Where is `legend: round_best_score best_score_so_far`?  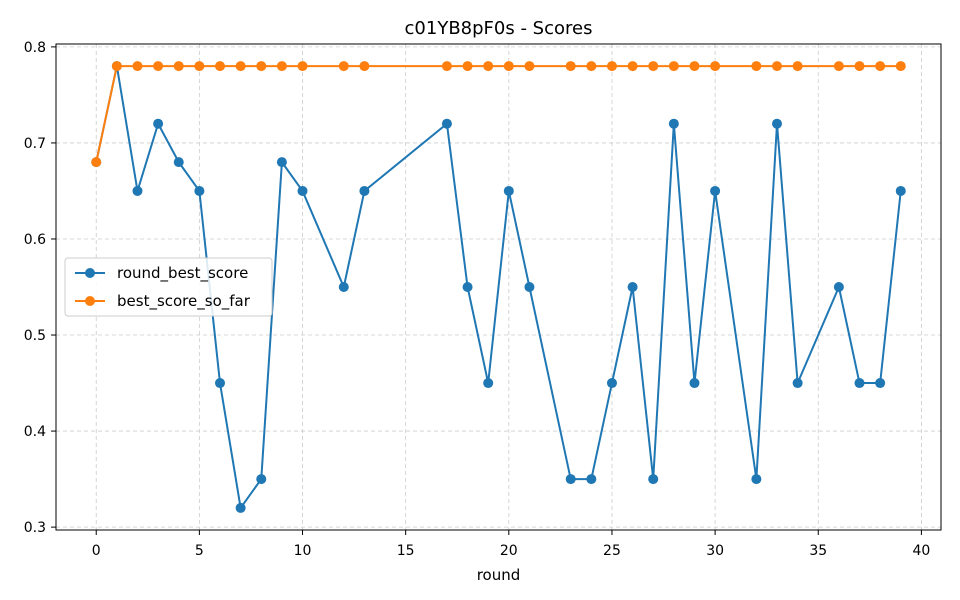 legend: round_best_score best_score_so_far is located at coordinates (168, 287).